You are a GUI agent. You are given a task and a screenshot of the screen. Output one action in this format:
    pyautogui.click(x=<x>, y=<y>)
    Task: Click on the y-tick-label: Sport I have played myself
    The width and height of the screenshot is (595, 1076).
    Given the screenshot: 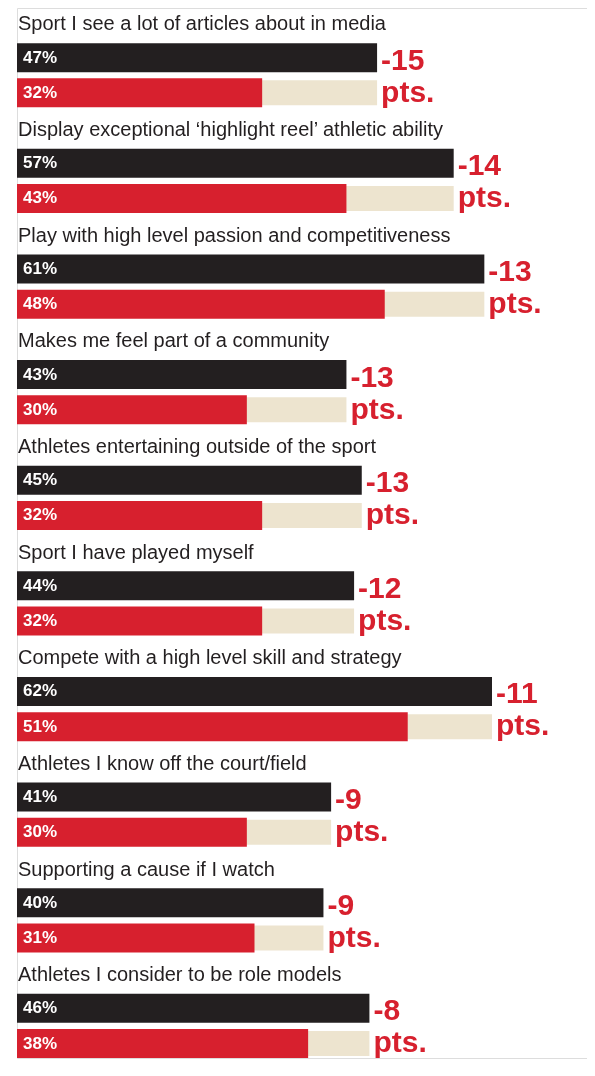 What is the action you would take?
    pyautogui.click(x=136, y=551)
    